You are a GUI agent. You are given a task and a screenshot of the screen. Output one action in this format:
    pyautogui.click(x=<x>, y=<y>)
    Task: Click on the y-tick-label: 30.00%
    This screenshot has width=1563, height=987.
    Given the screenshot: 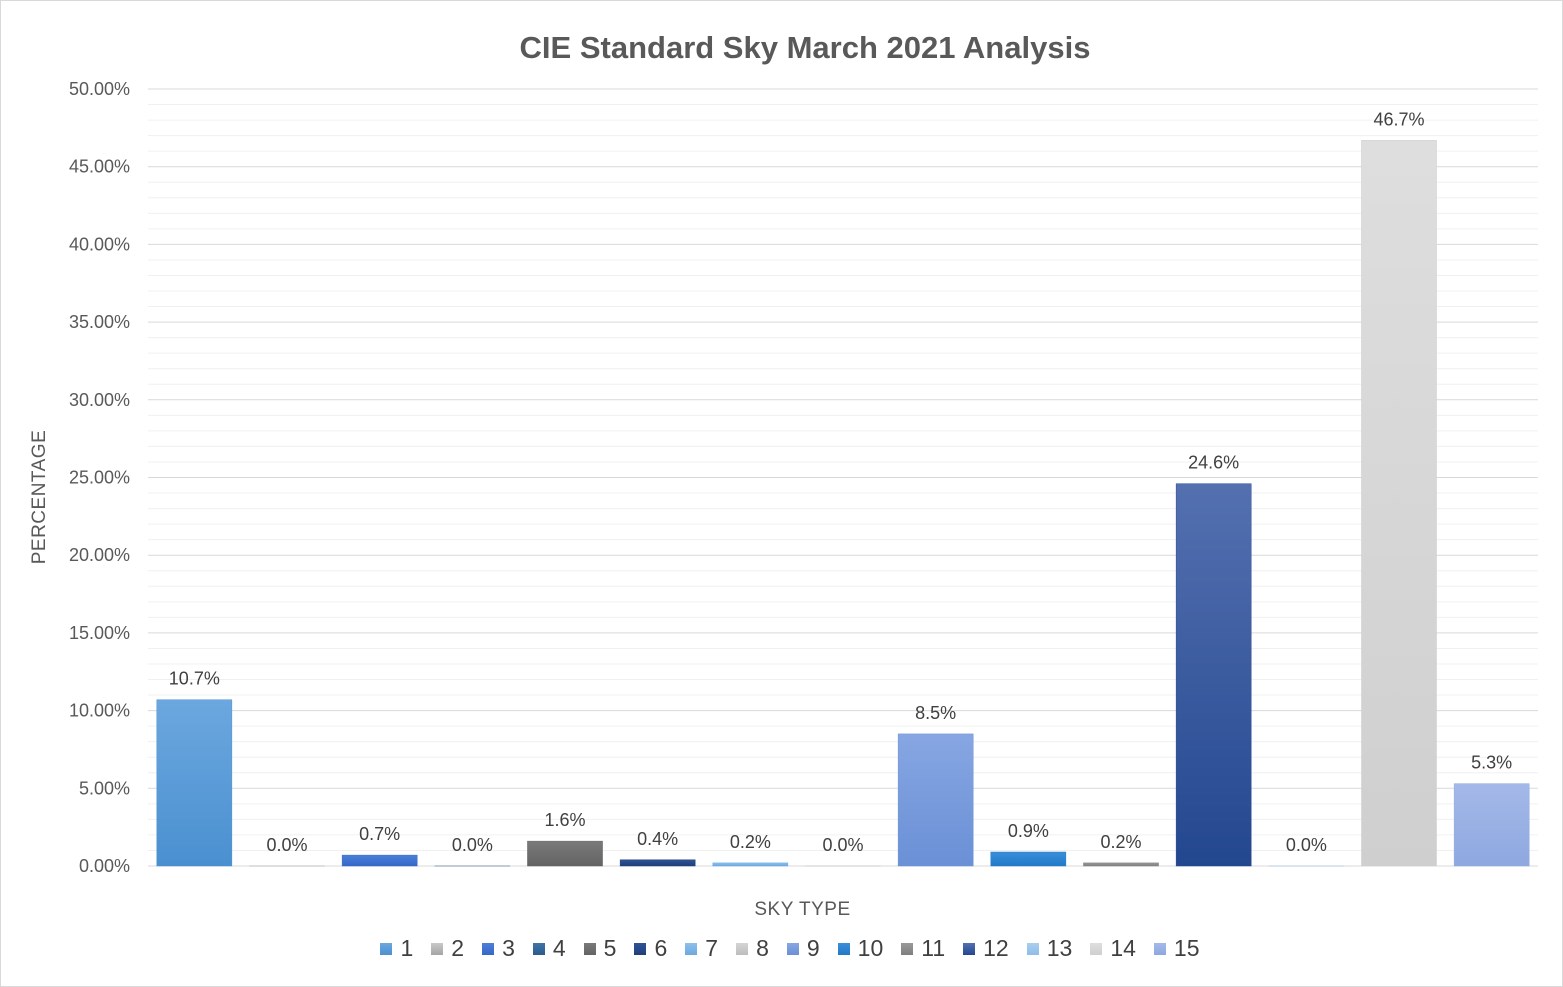 What is the action you would take?
    pyautogui.click(x=99, y=400)
    